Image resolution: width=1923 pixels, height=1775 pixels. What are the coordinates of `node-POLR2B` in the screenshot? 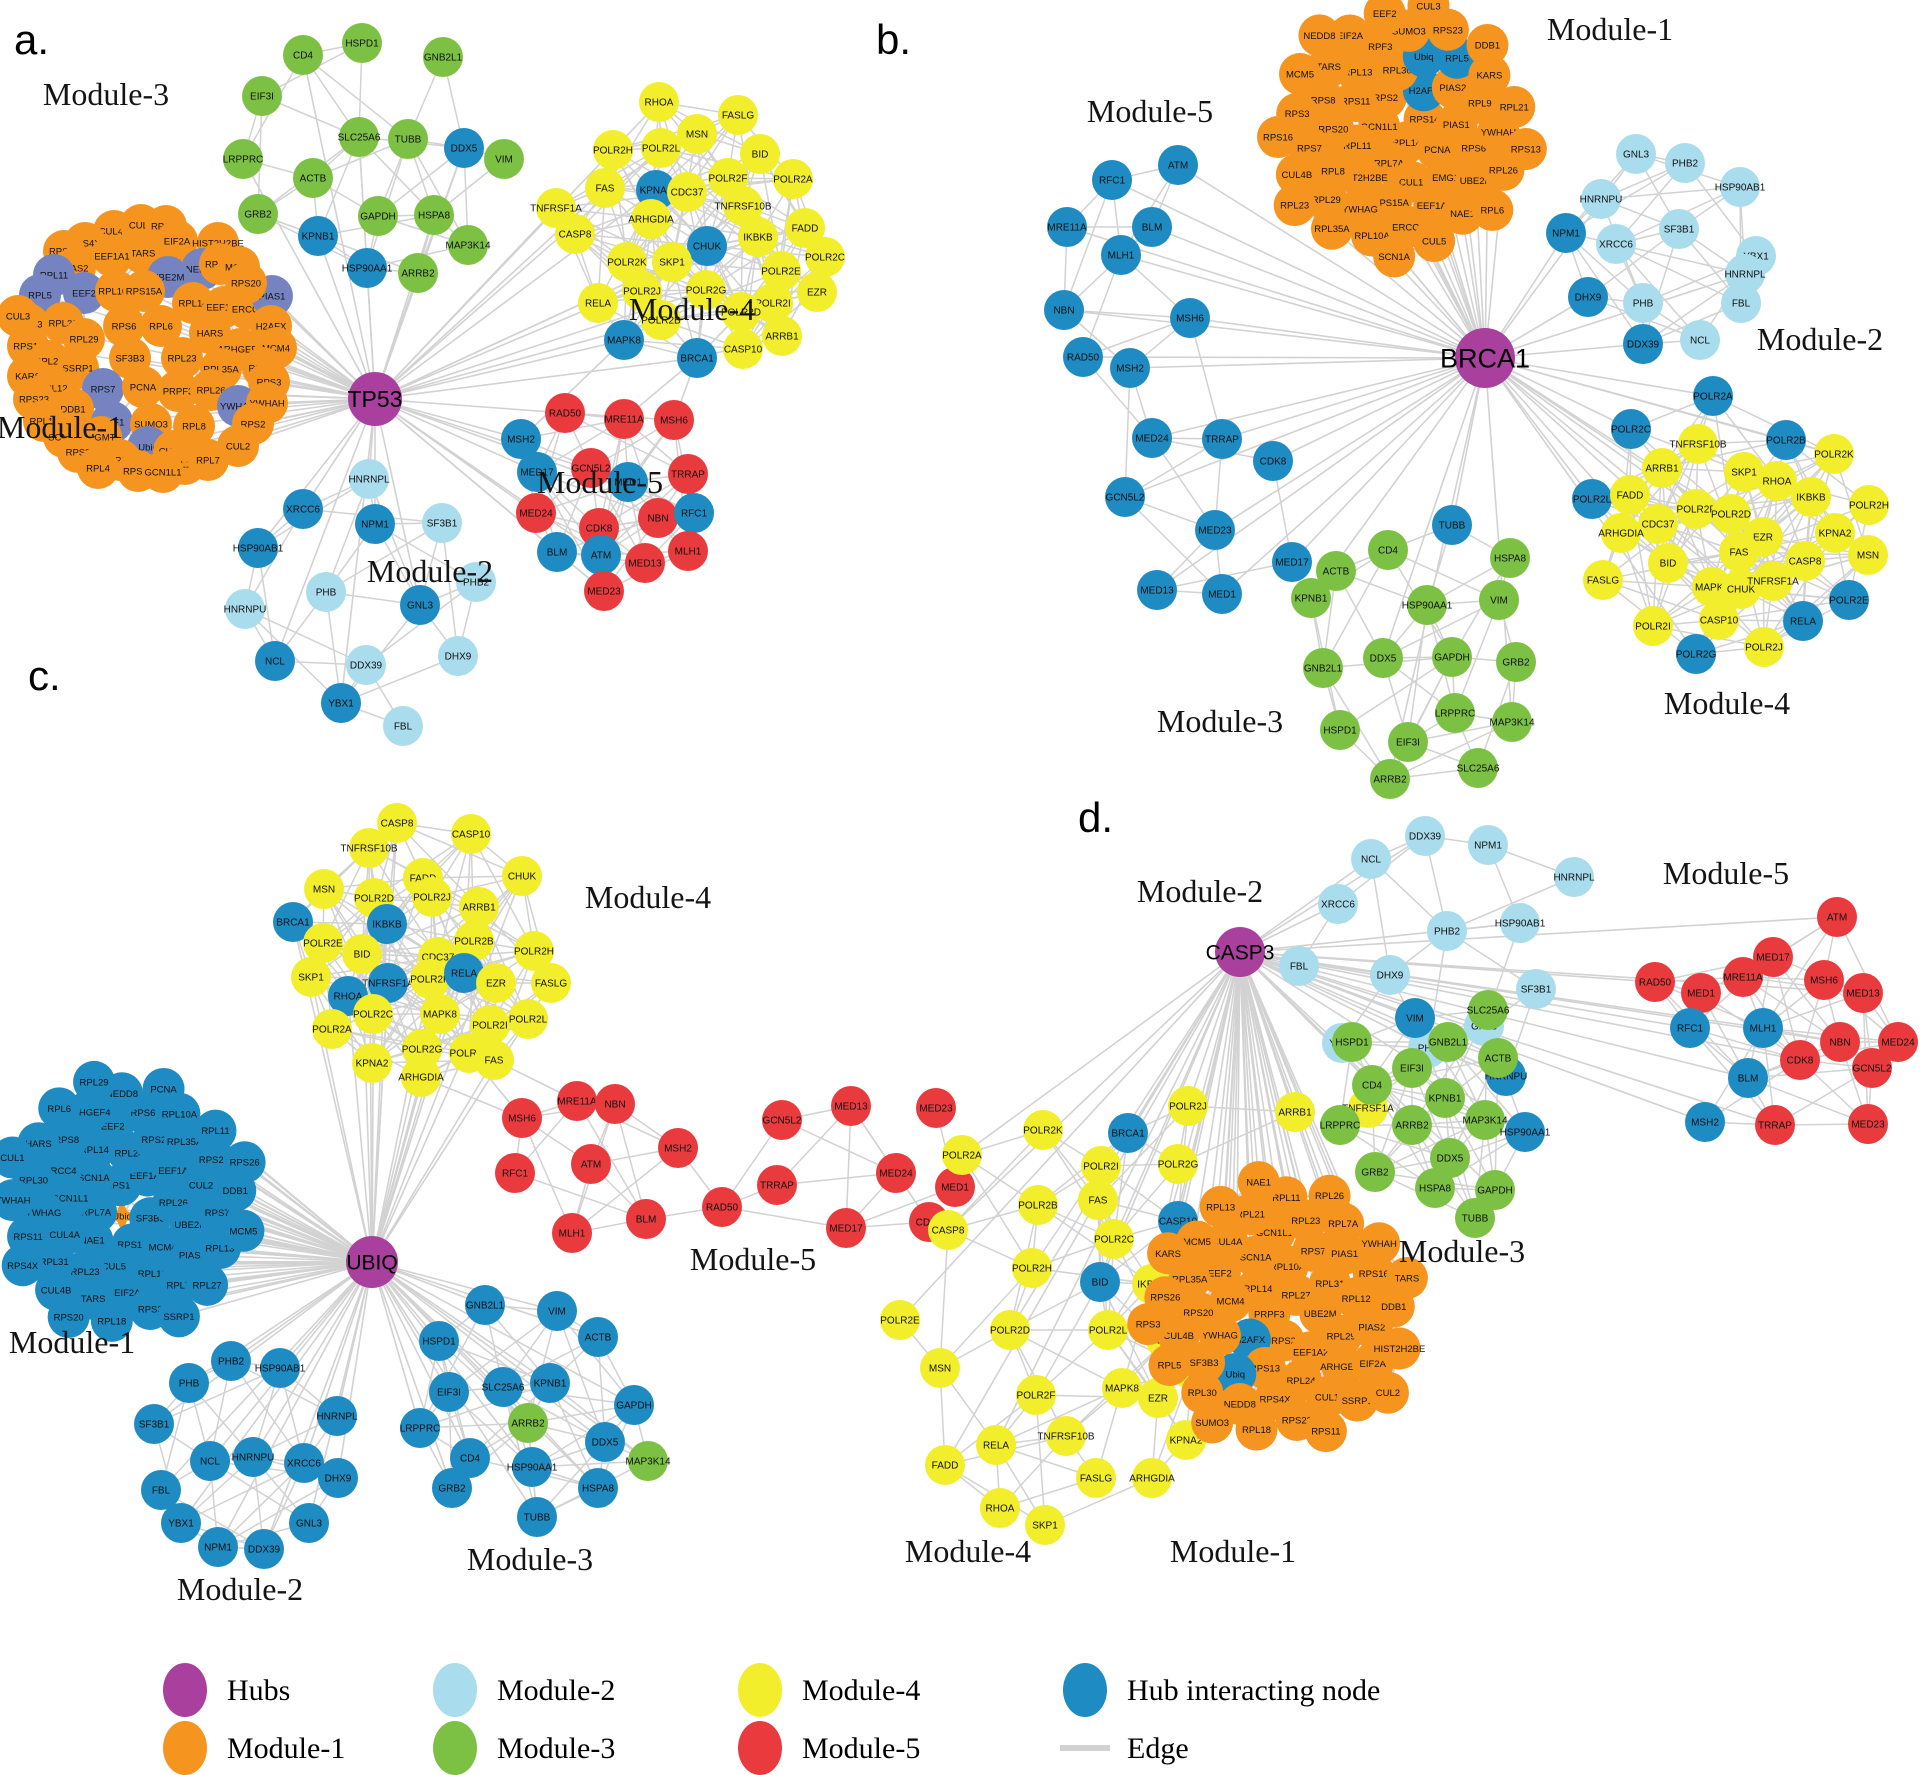 It's located at (474, 941).